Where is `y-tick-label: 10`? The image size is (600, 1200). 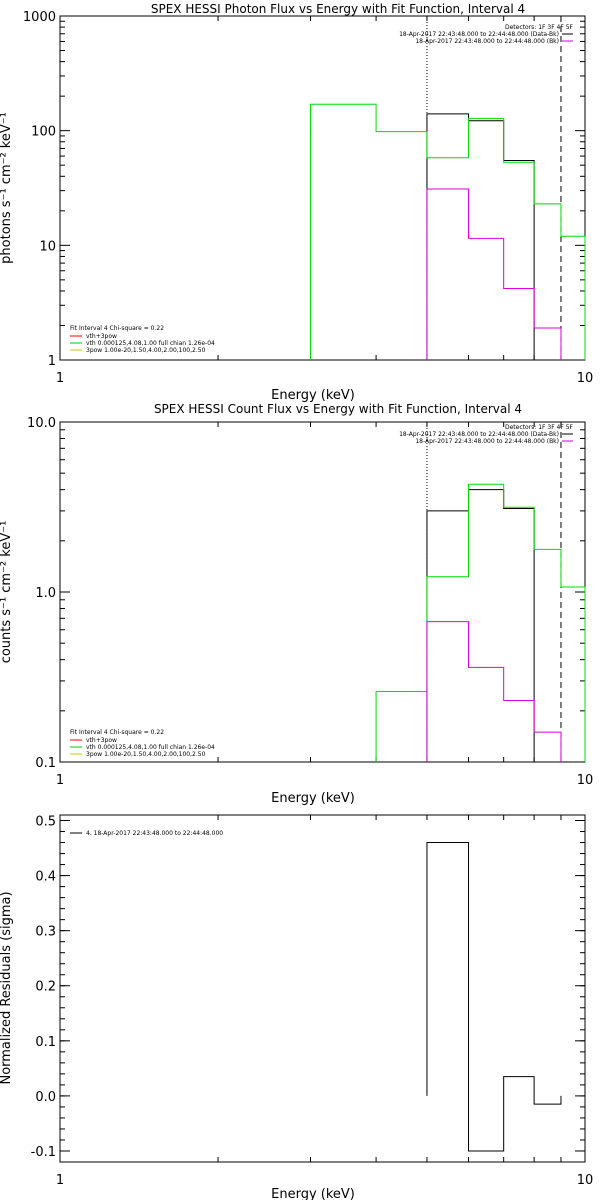
y-tick-label: 10 is located at coordinates (47, 246).